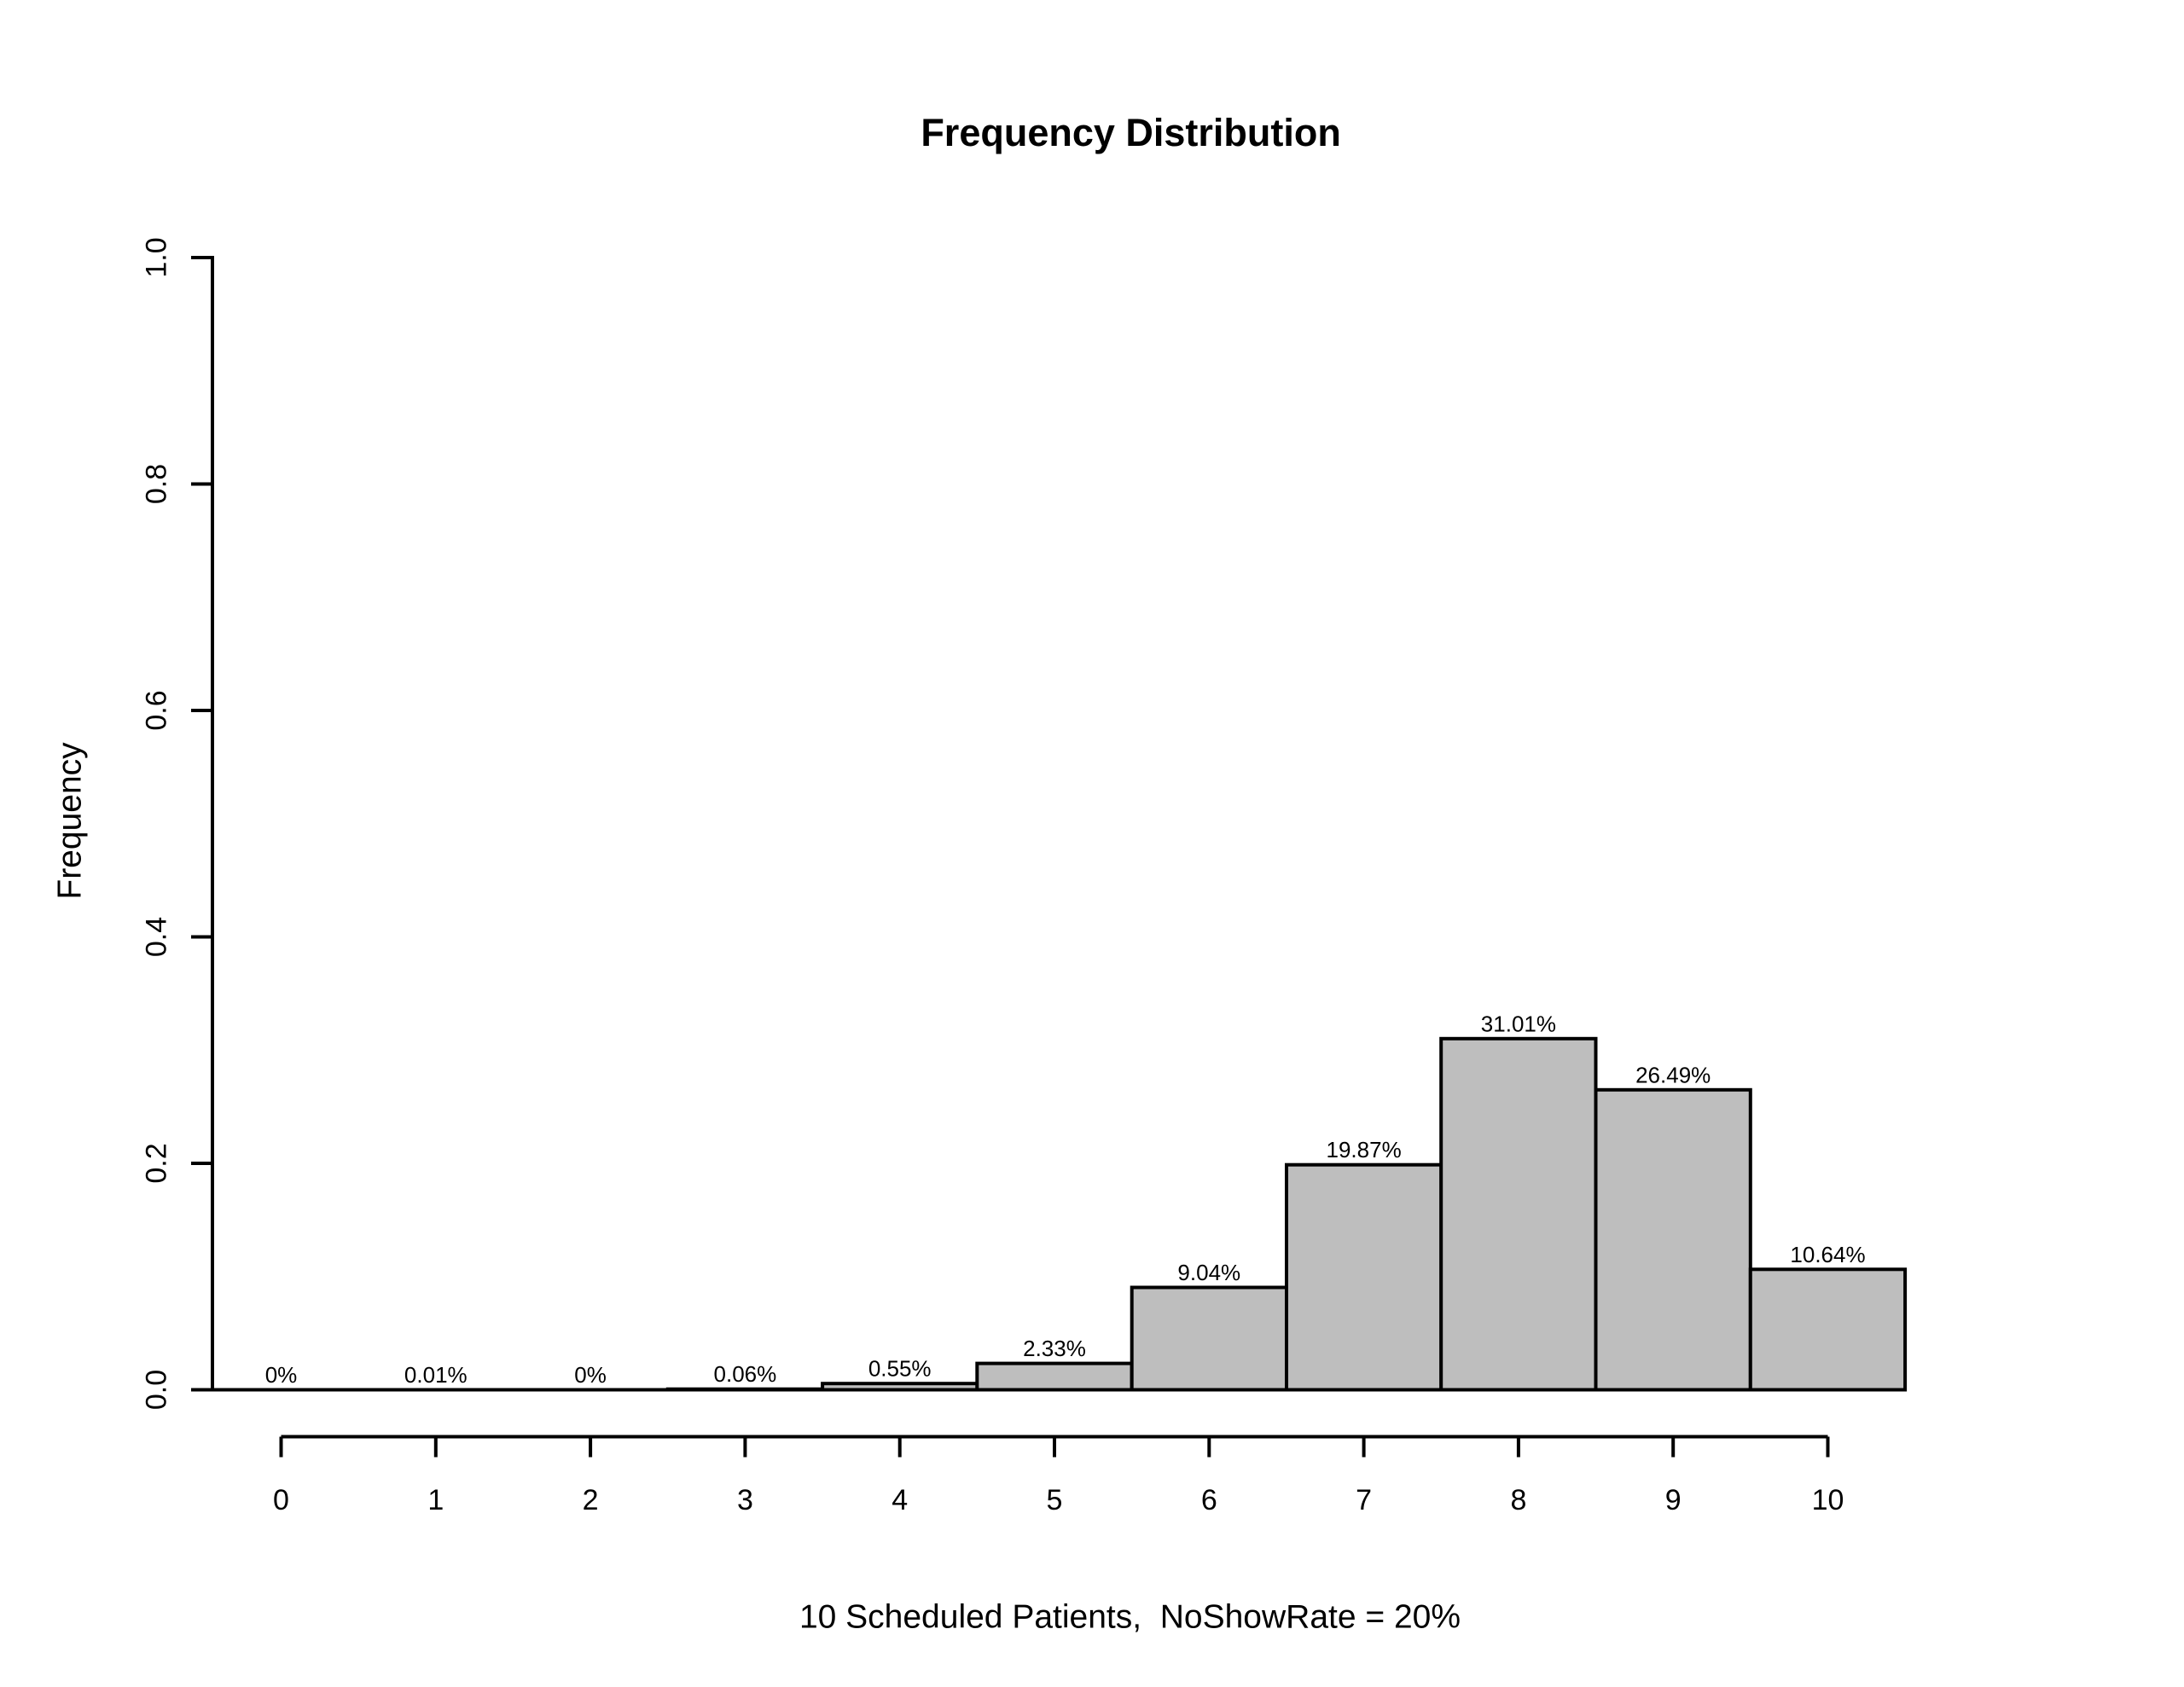  I want to click on svg-text: 31.01%, so click(1519, 1024).